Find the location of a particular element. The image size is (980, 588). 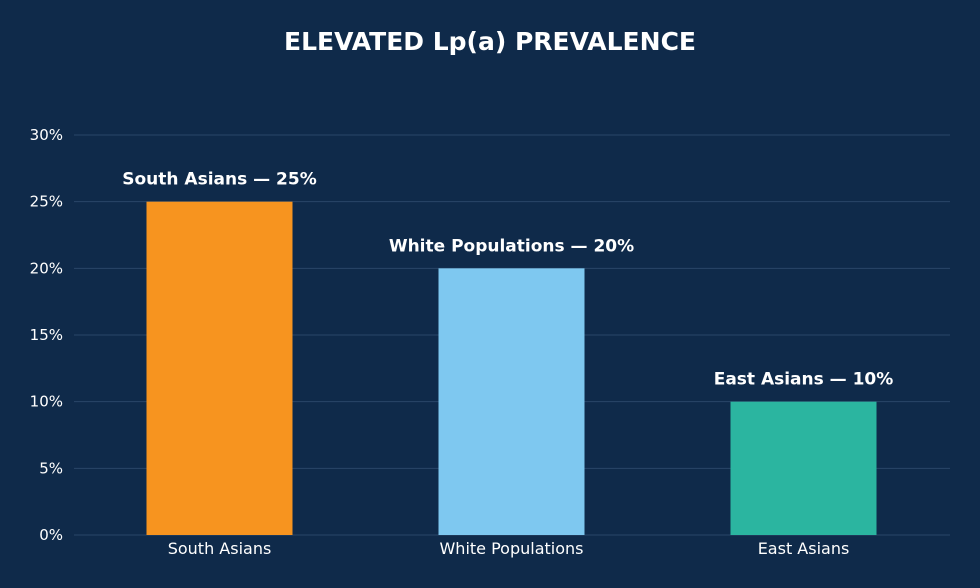

data-label: South Asians — 25% is located at coordinates (219, 180).